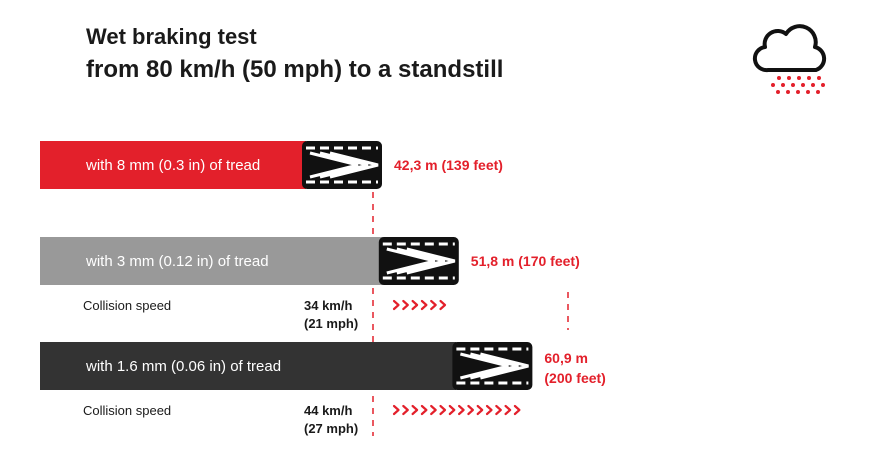 This screenshot has height=450, width=871. What do you see at coordinates (177, 261) in the screenshot?
I see `bar-label-1: with 3 mm (0.12 in) of tread` at bounding box center [177, 261].